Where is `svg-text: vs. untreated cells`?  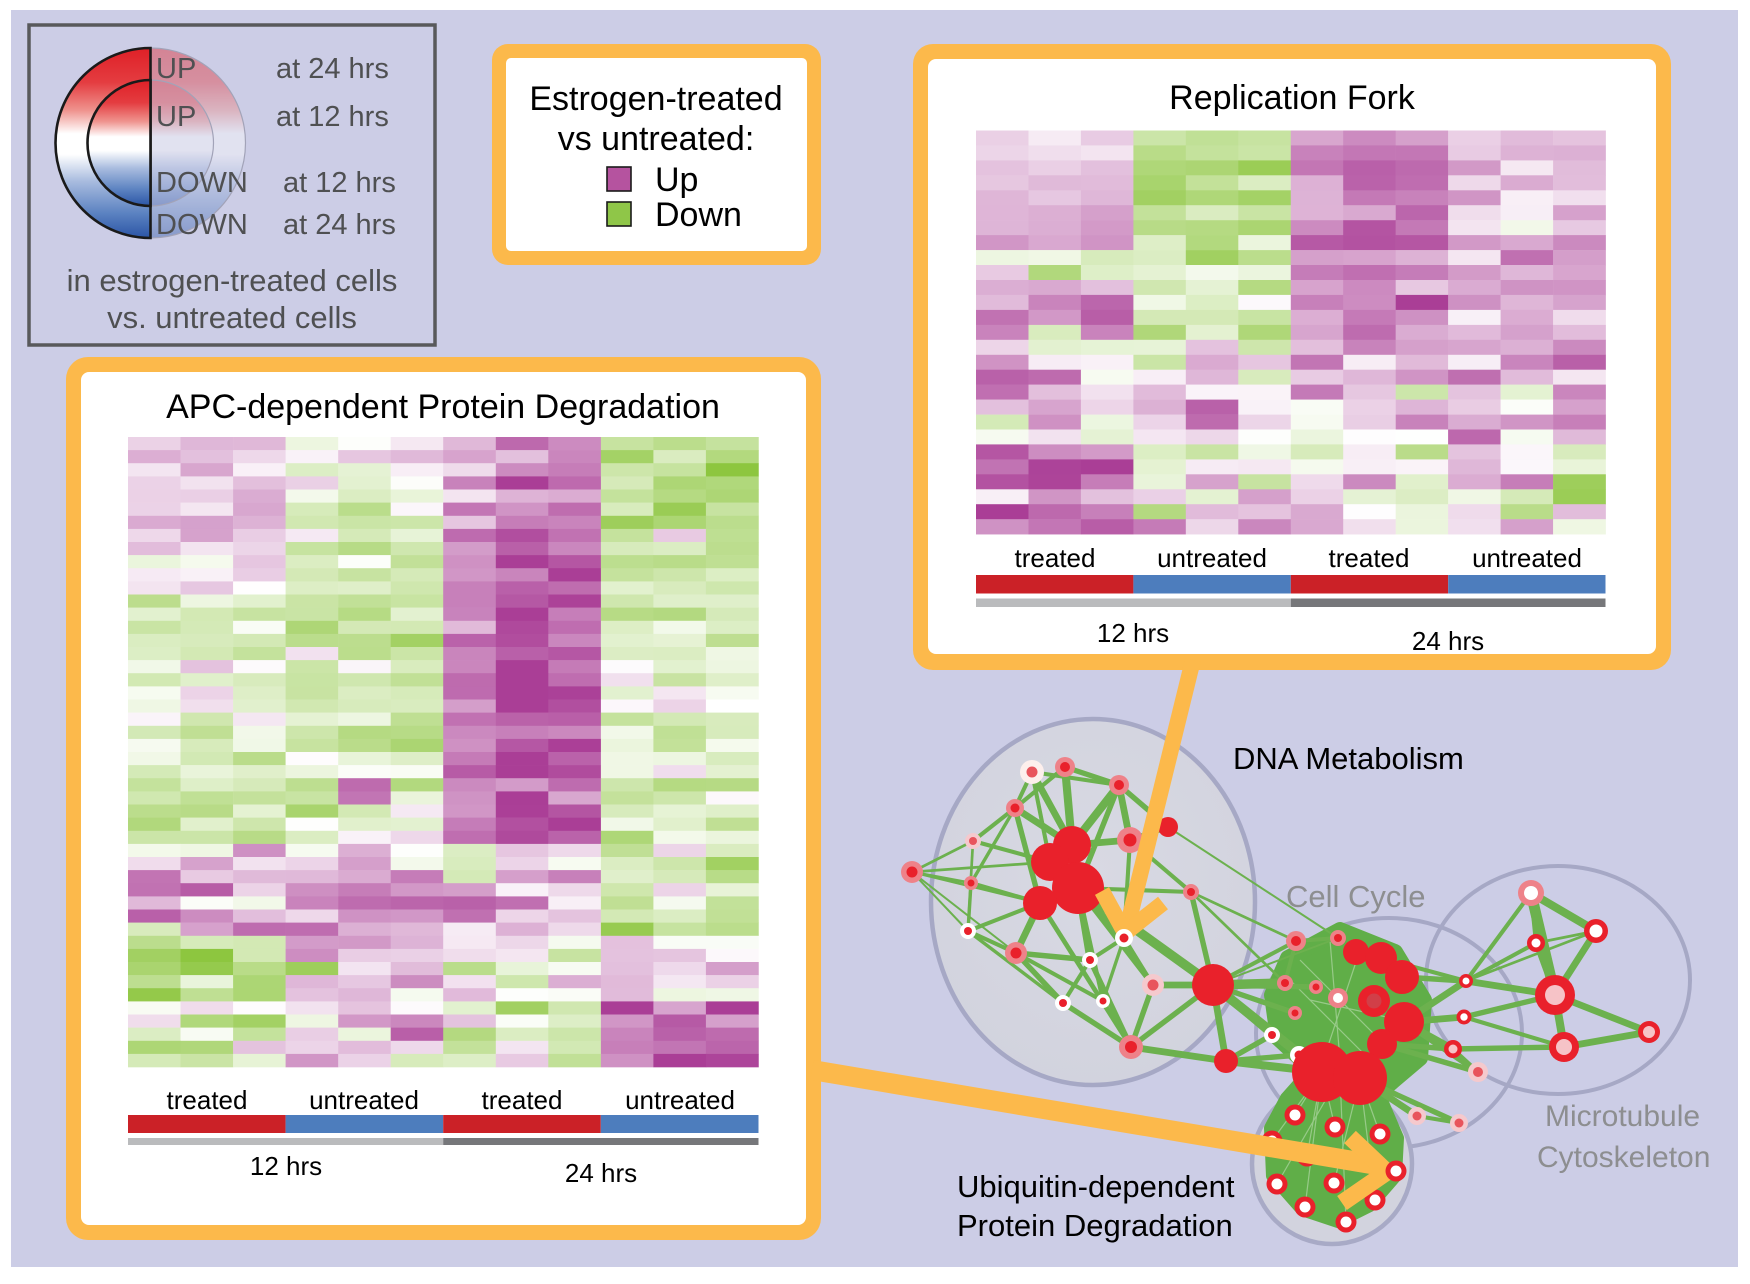
svg-text: vs. untreated cells is located at coordinates (232, 317).